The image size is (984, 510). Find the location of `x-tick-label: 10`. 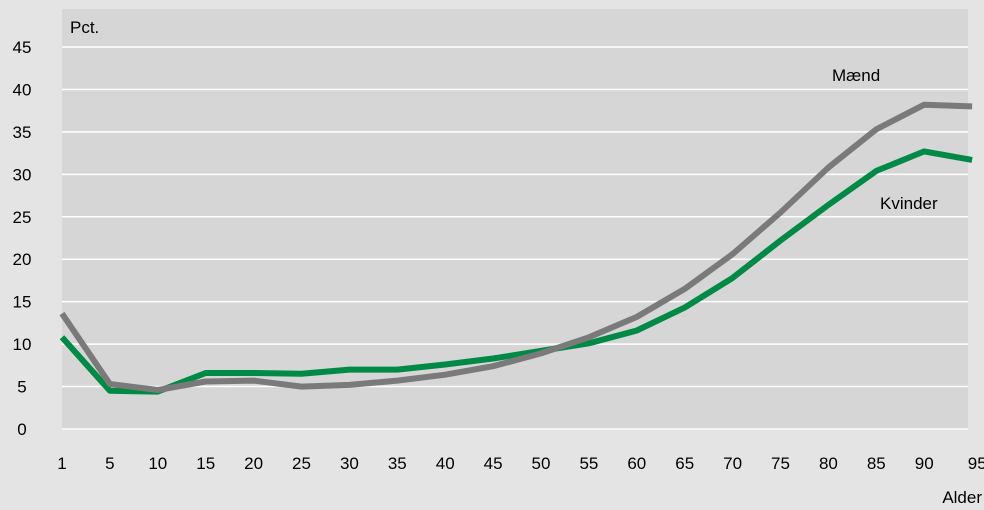

x-tick-label: 10 is located at coordinates (157, 463).